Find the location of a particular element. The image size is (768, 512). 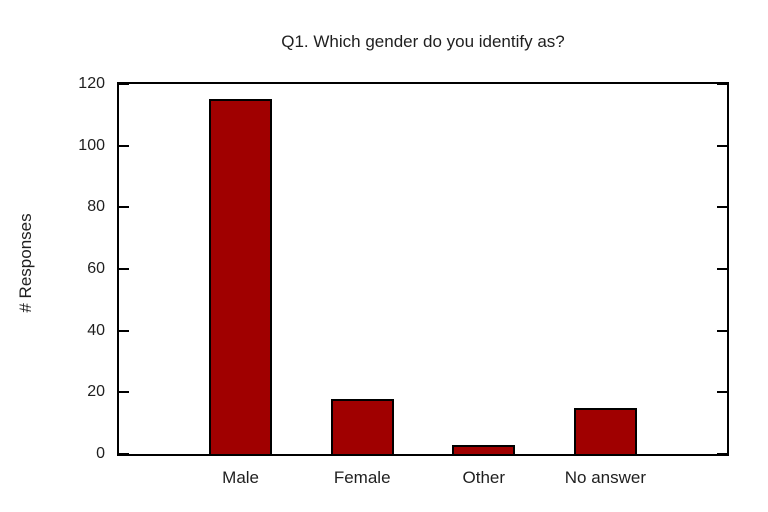

y-tick-label: 100 is located at coordinates (91, 145).